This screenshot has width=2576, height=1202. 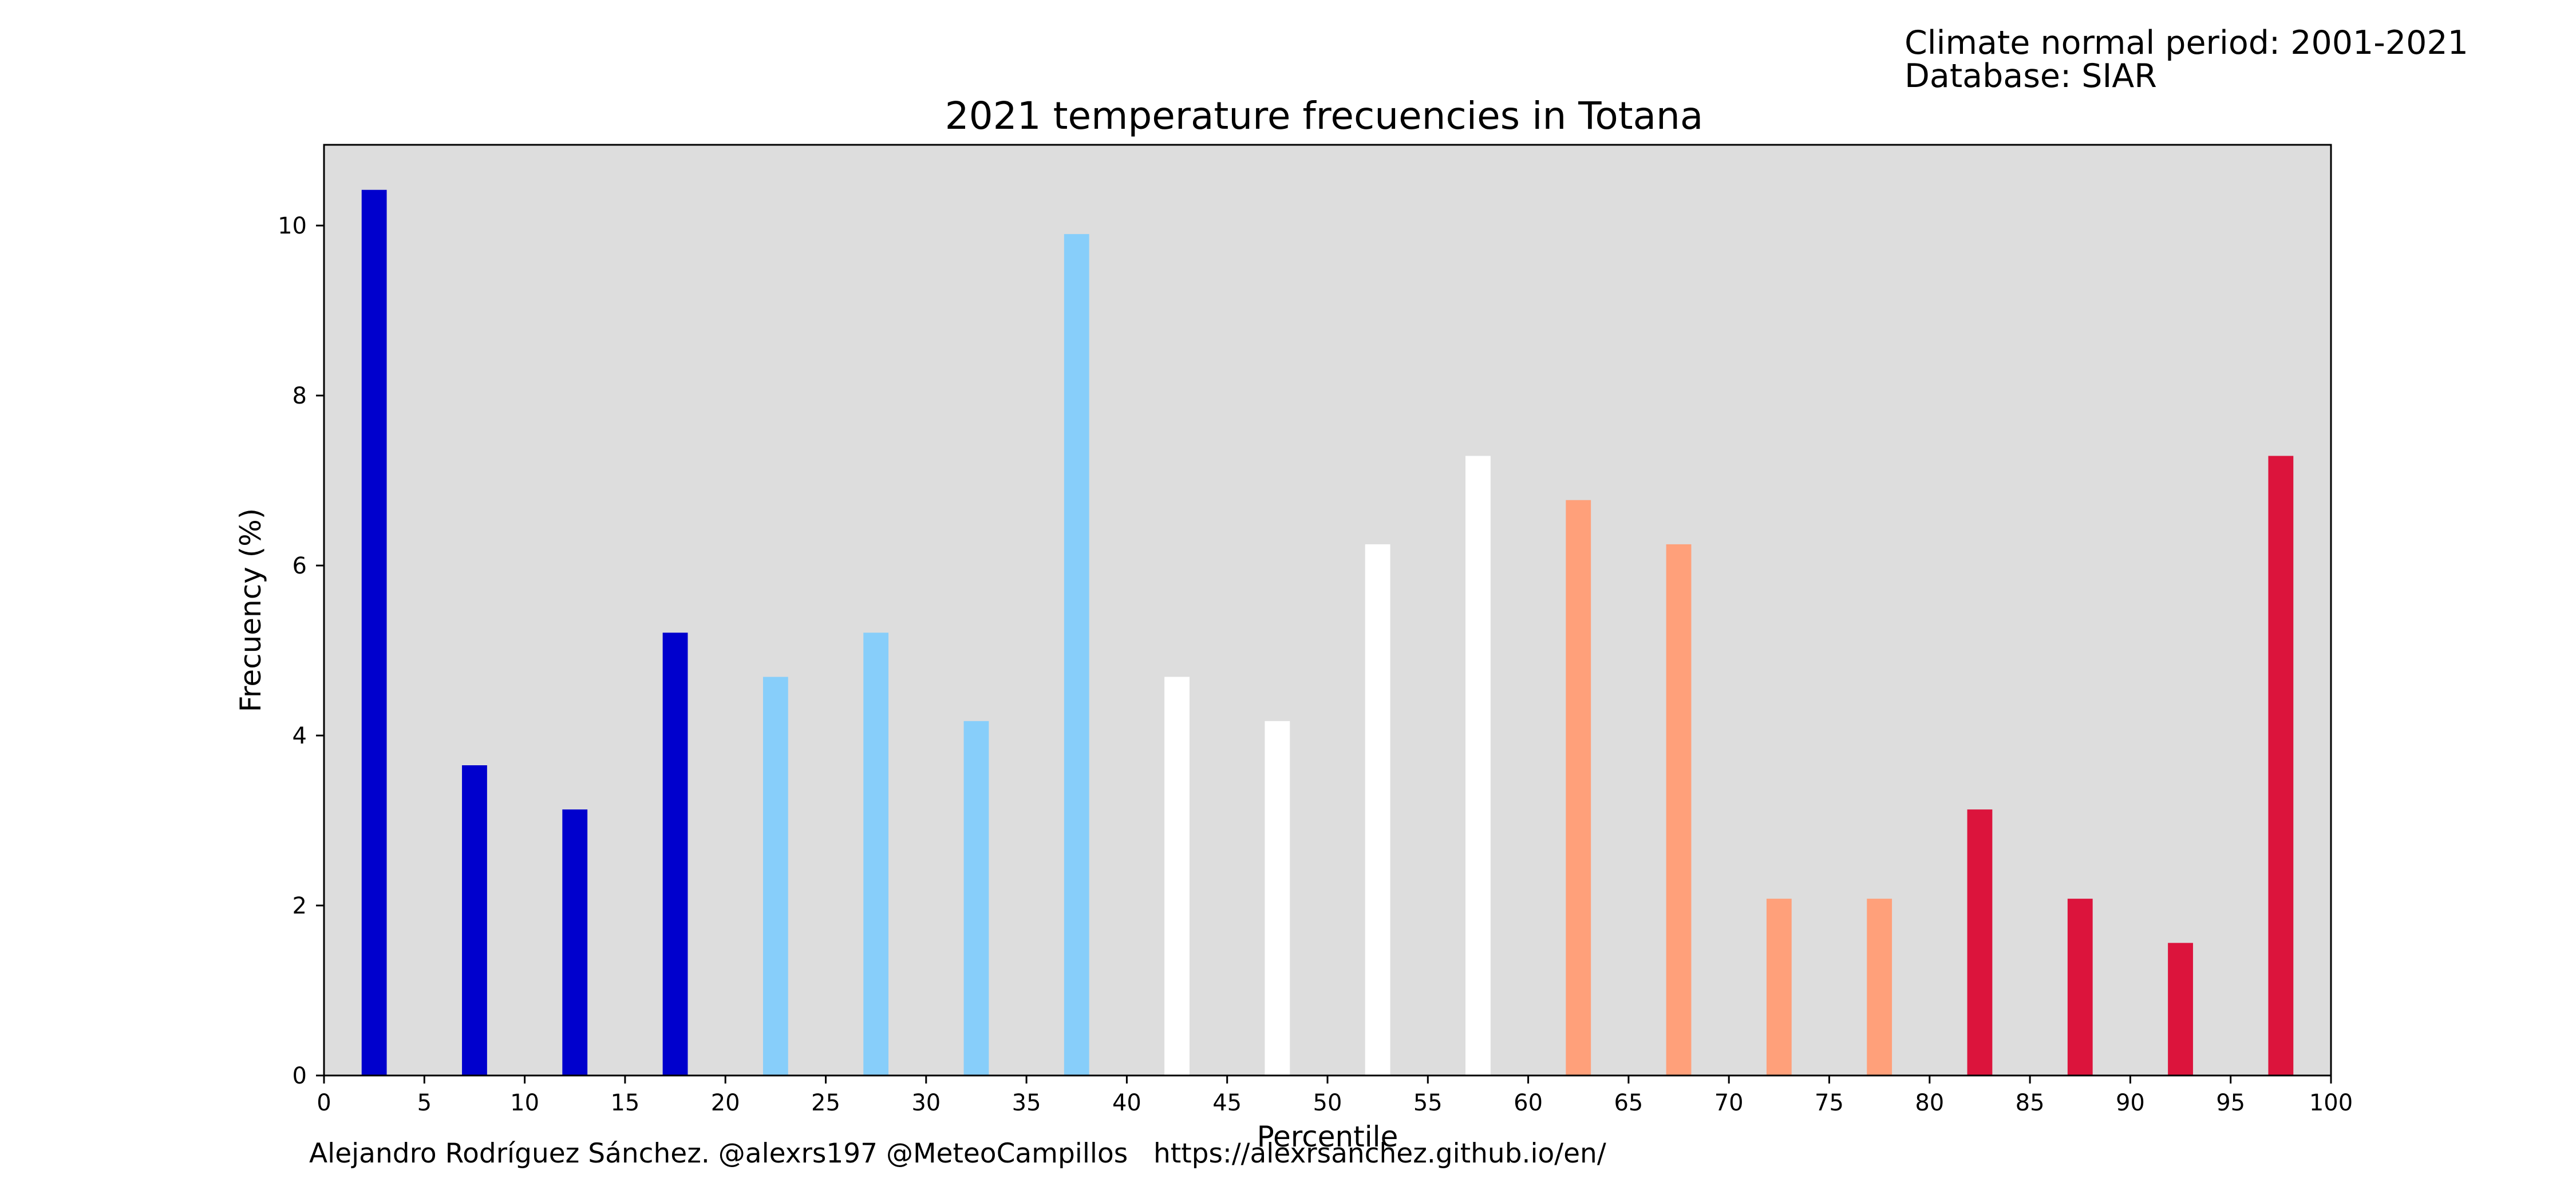 I want to click on bar-p2.5, so click(x=374, y=633).